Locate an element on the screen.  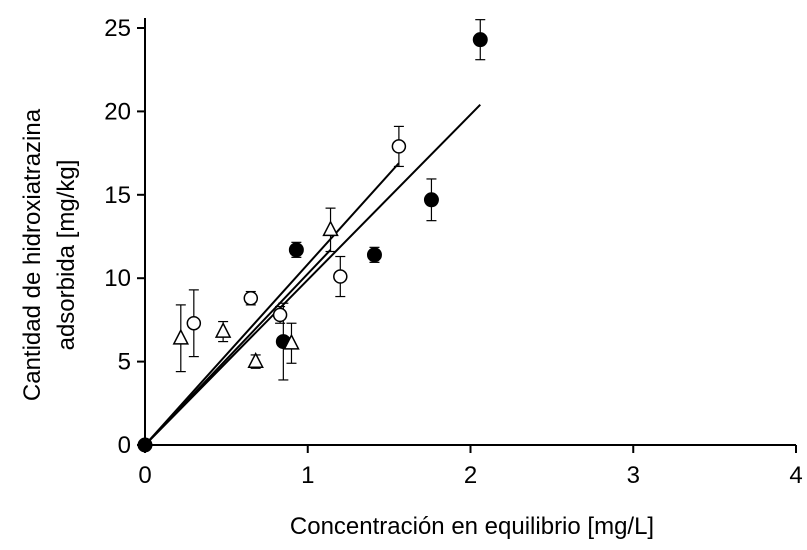
y-tick-label: 0 is located at coordinates (124, 445).